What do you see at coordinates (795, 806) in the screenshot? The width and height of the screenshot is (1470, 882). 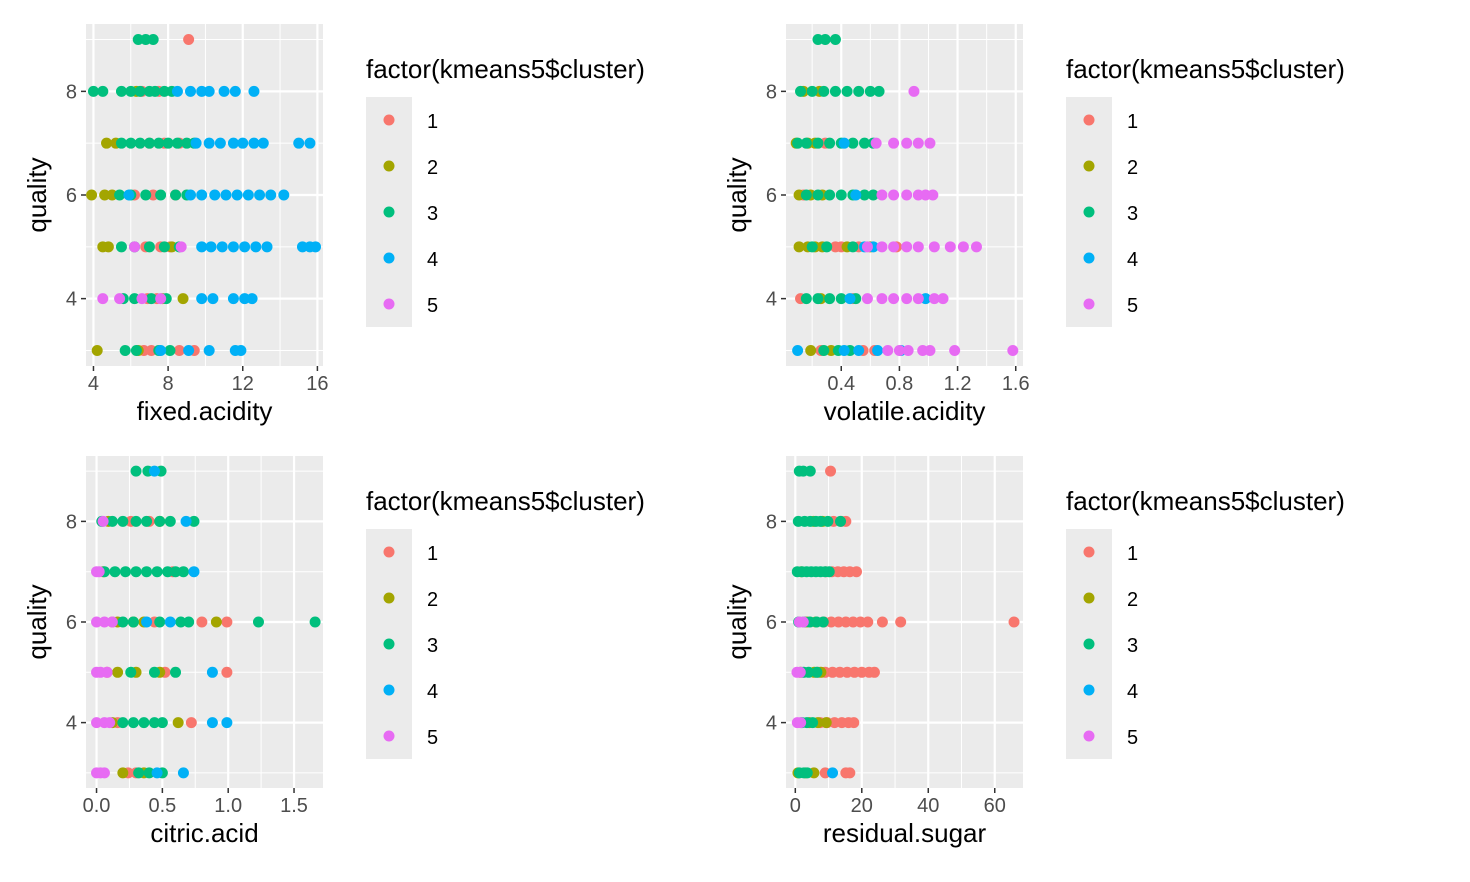 I see `x-tick-label: 0` at bounding box center [795, 806].